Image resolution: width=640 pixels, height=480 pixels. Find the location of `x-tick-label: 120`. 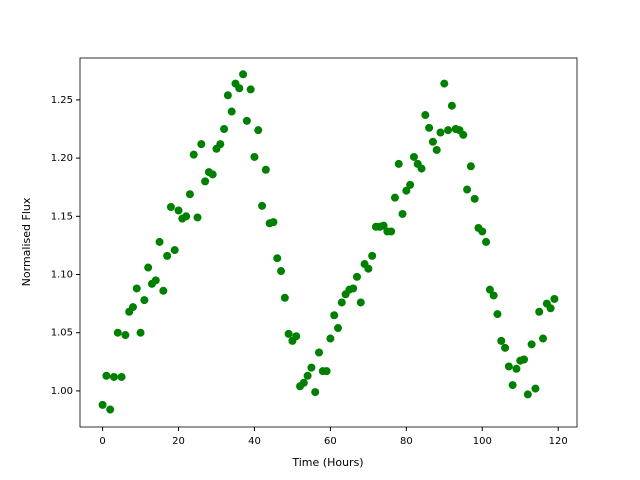

x-tick-label: 120 is located at coordinates (558, 441).